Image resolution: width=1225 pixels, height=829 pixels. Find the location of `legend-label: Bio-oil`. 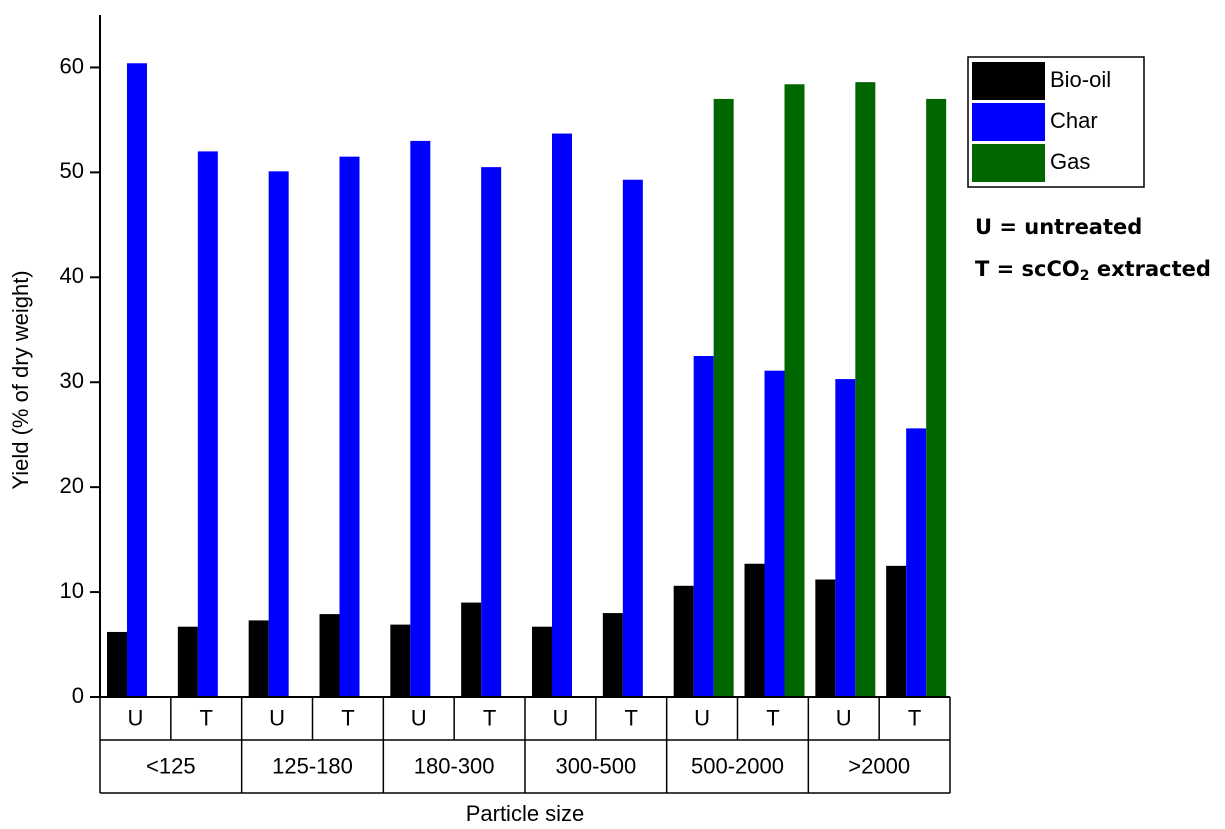

legend-label: Bio-oil is located at coordinates (1080, 79).